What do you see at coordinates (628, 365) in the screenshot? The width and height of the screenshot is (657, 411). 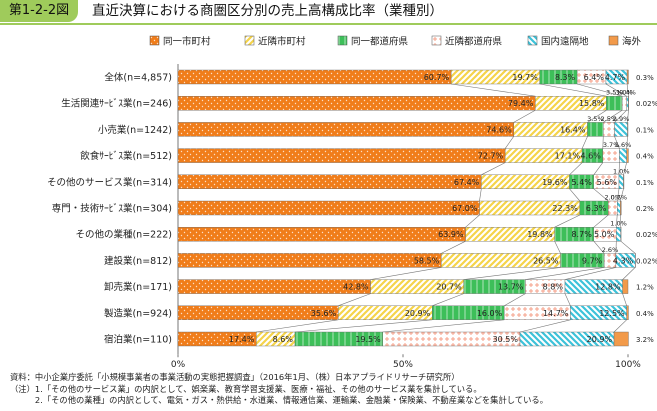 I see `x-tick-label: 100%` at bounding box center [628, 365].